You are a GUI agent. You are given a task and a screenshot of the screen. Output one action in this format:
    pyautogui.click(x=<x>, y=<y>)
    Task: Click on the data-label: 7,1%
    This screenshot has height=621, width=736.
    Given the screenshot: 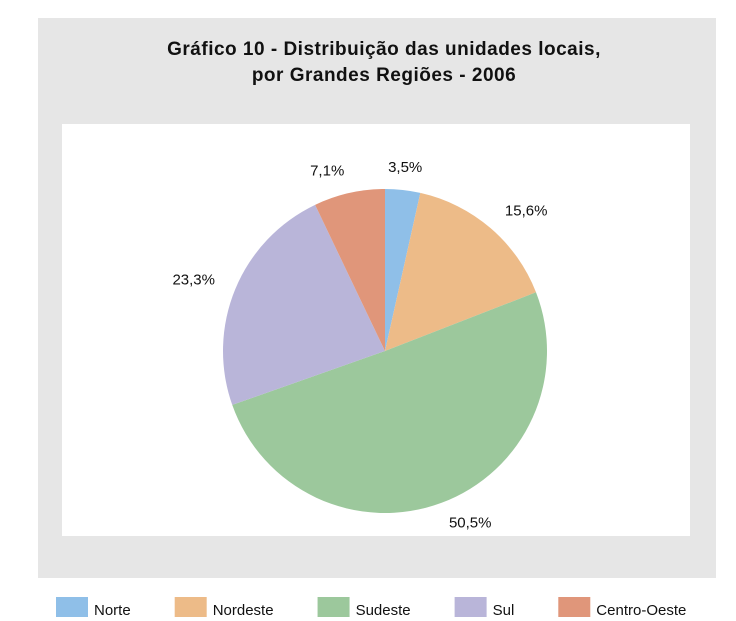 What is the action you would take?
    pyautogui.click(x=327, y=171)
    